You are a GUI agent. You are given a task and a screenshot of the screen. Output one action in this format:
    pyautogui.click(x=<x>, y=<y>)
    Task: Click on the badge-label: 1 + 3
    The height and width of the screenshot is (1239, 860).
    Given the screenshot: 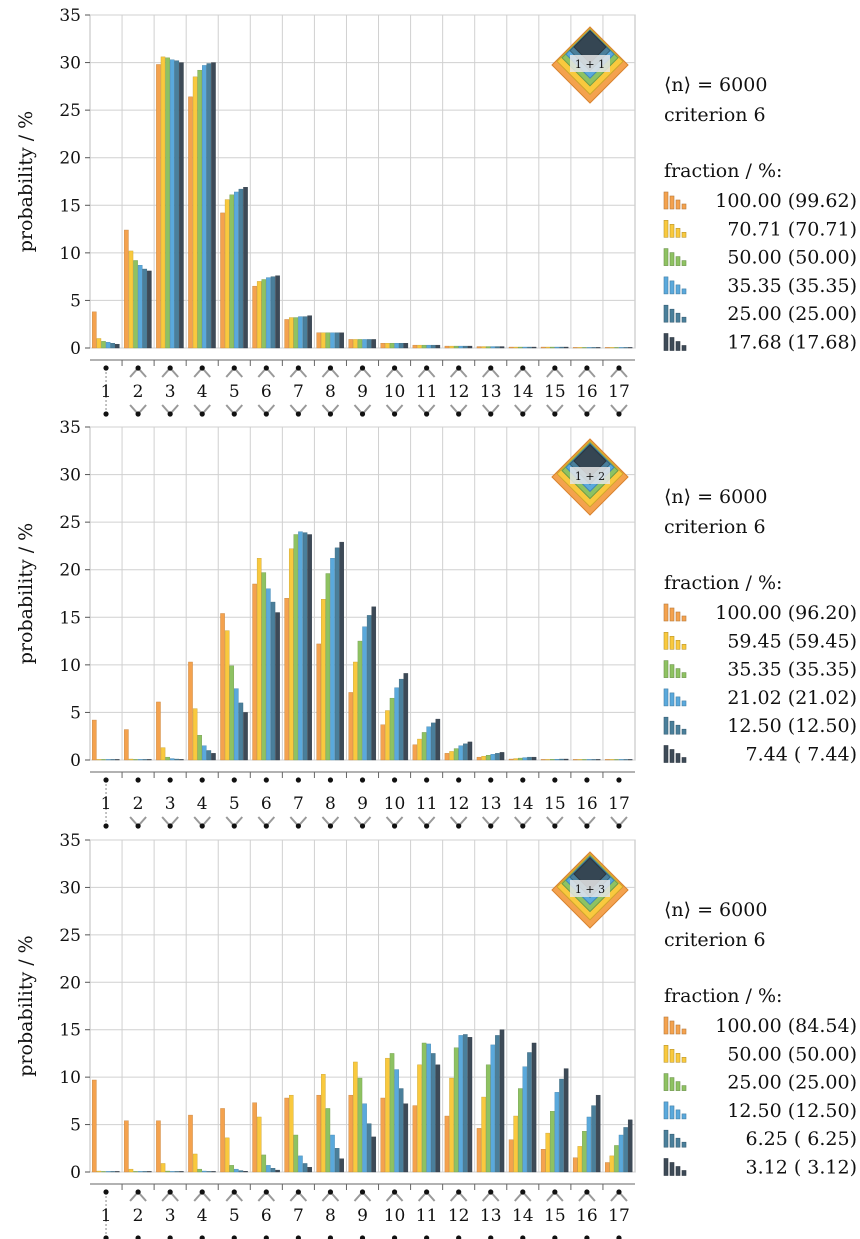 What is the action you would take?
    pyautogui.click(x=590, y=889)
    